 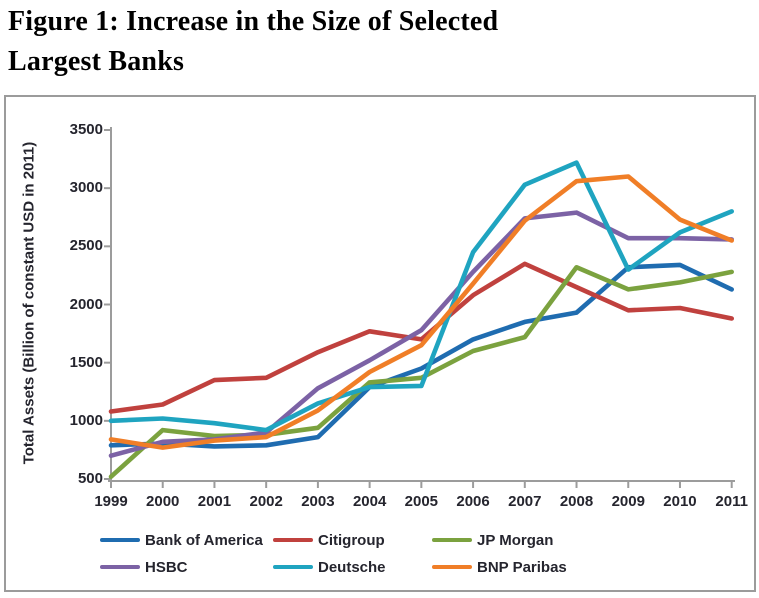 I want to click on x-tick-label: 2011, so click(x=731, y=501).